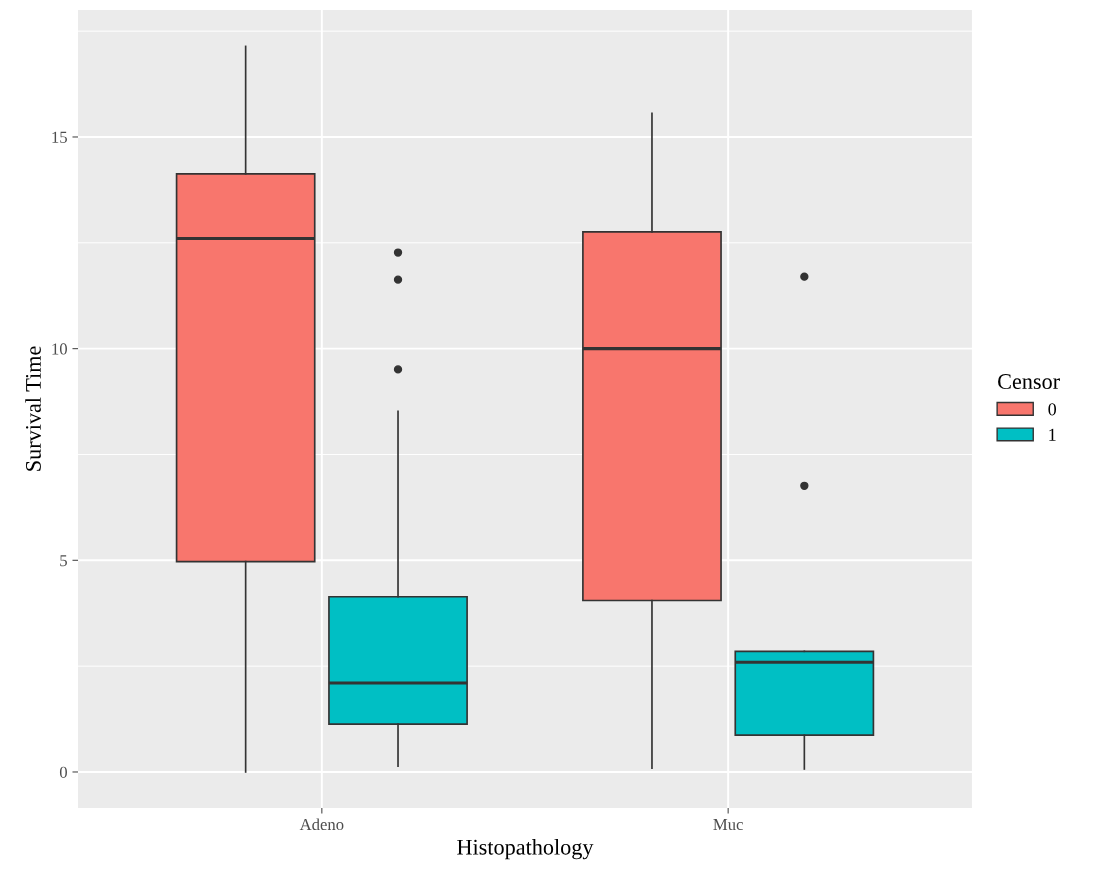  What do you see at coordinates (33, 408) in the screenshot?
I see `y-axis-title: Survival Time` at bounding box center [33, 408].